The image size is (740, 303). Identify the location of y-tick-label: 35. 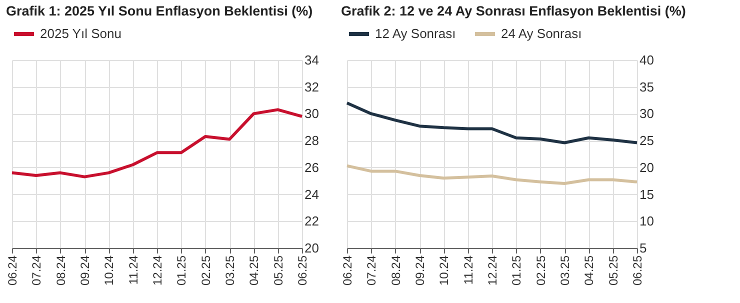
(647, 86).